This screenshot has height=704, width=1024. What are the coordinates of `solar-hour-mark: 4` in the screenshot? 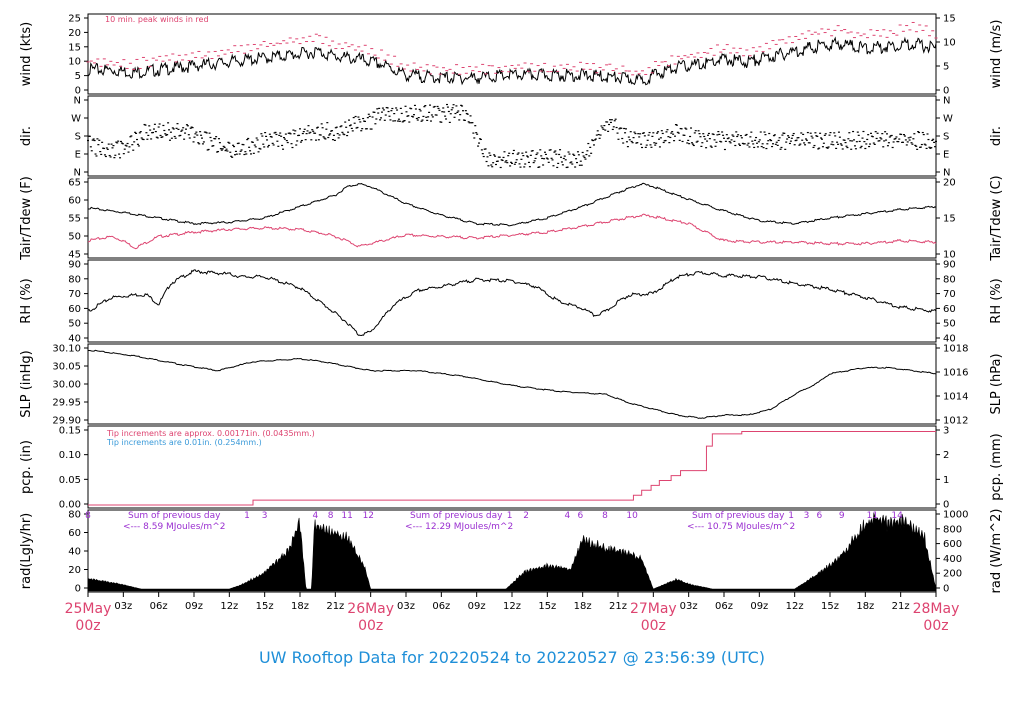 It's located at (567, 516).